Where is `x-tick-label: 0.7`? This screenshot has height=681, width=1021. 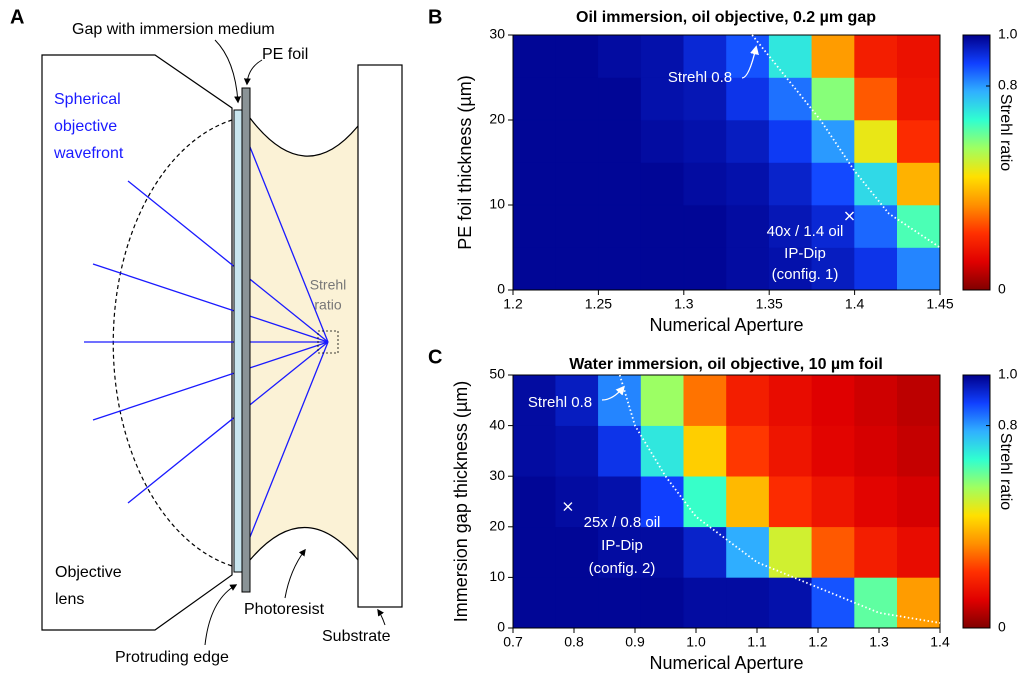
x-tick-label: 0.7 is located at coordinates (513, 642).